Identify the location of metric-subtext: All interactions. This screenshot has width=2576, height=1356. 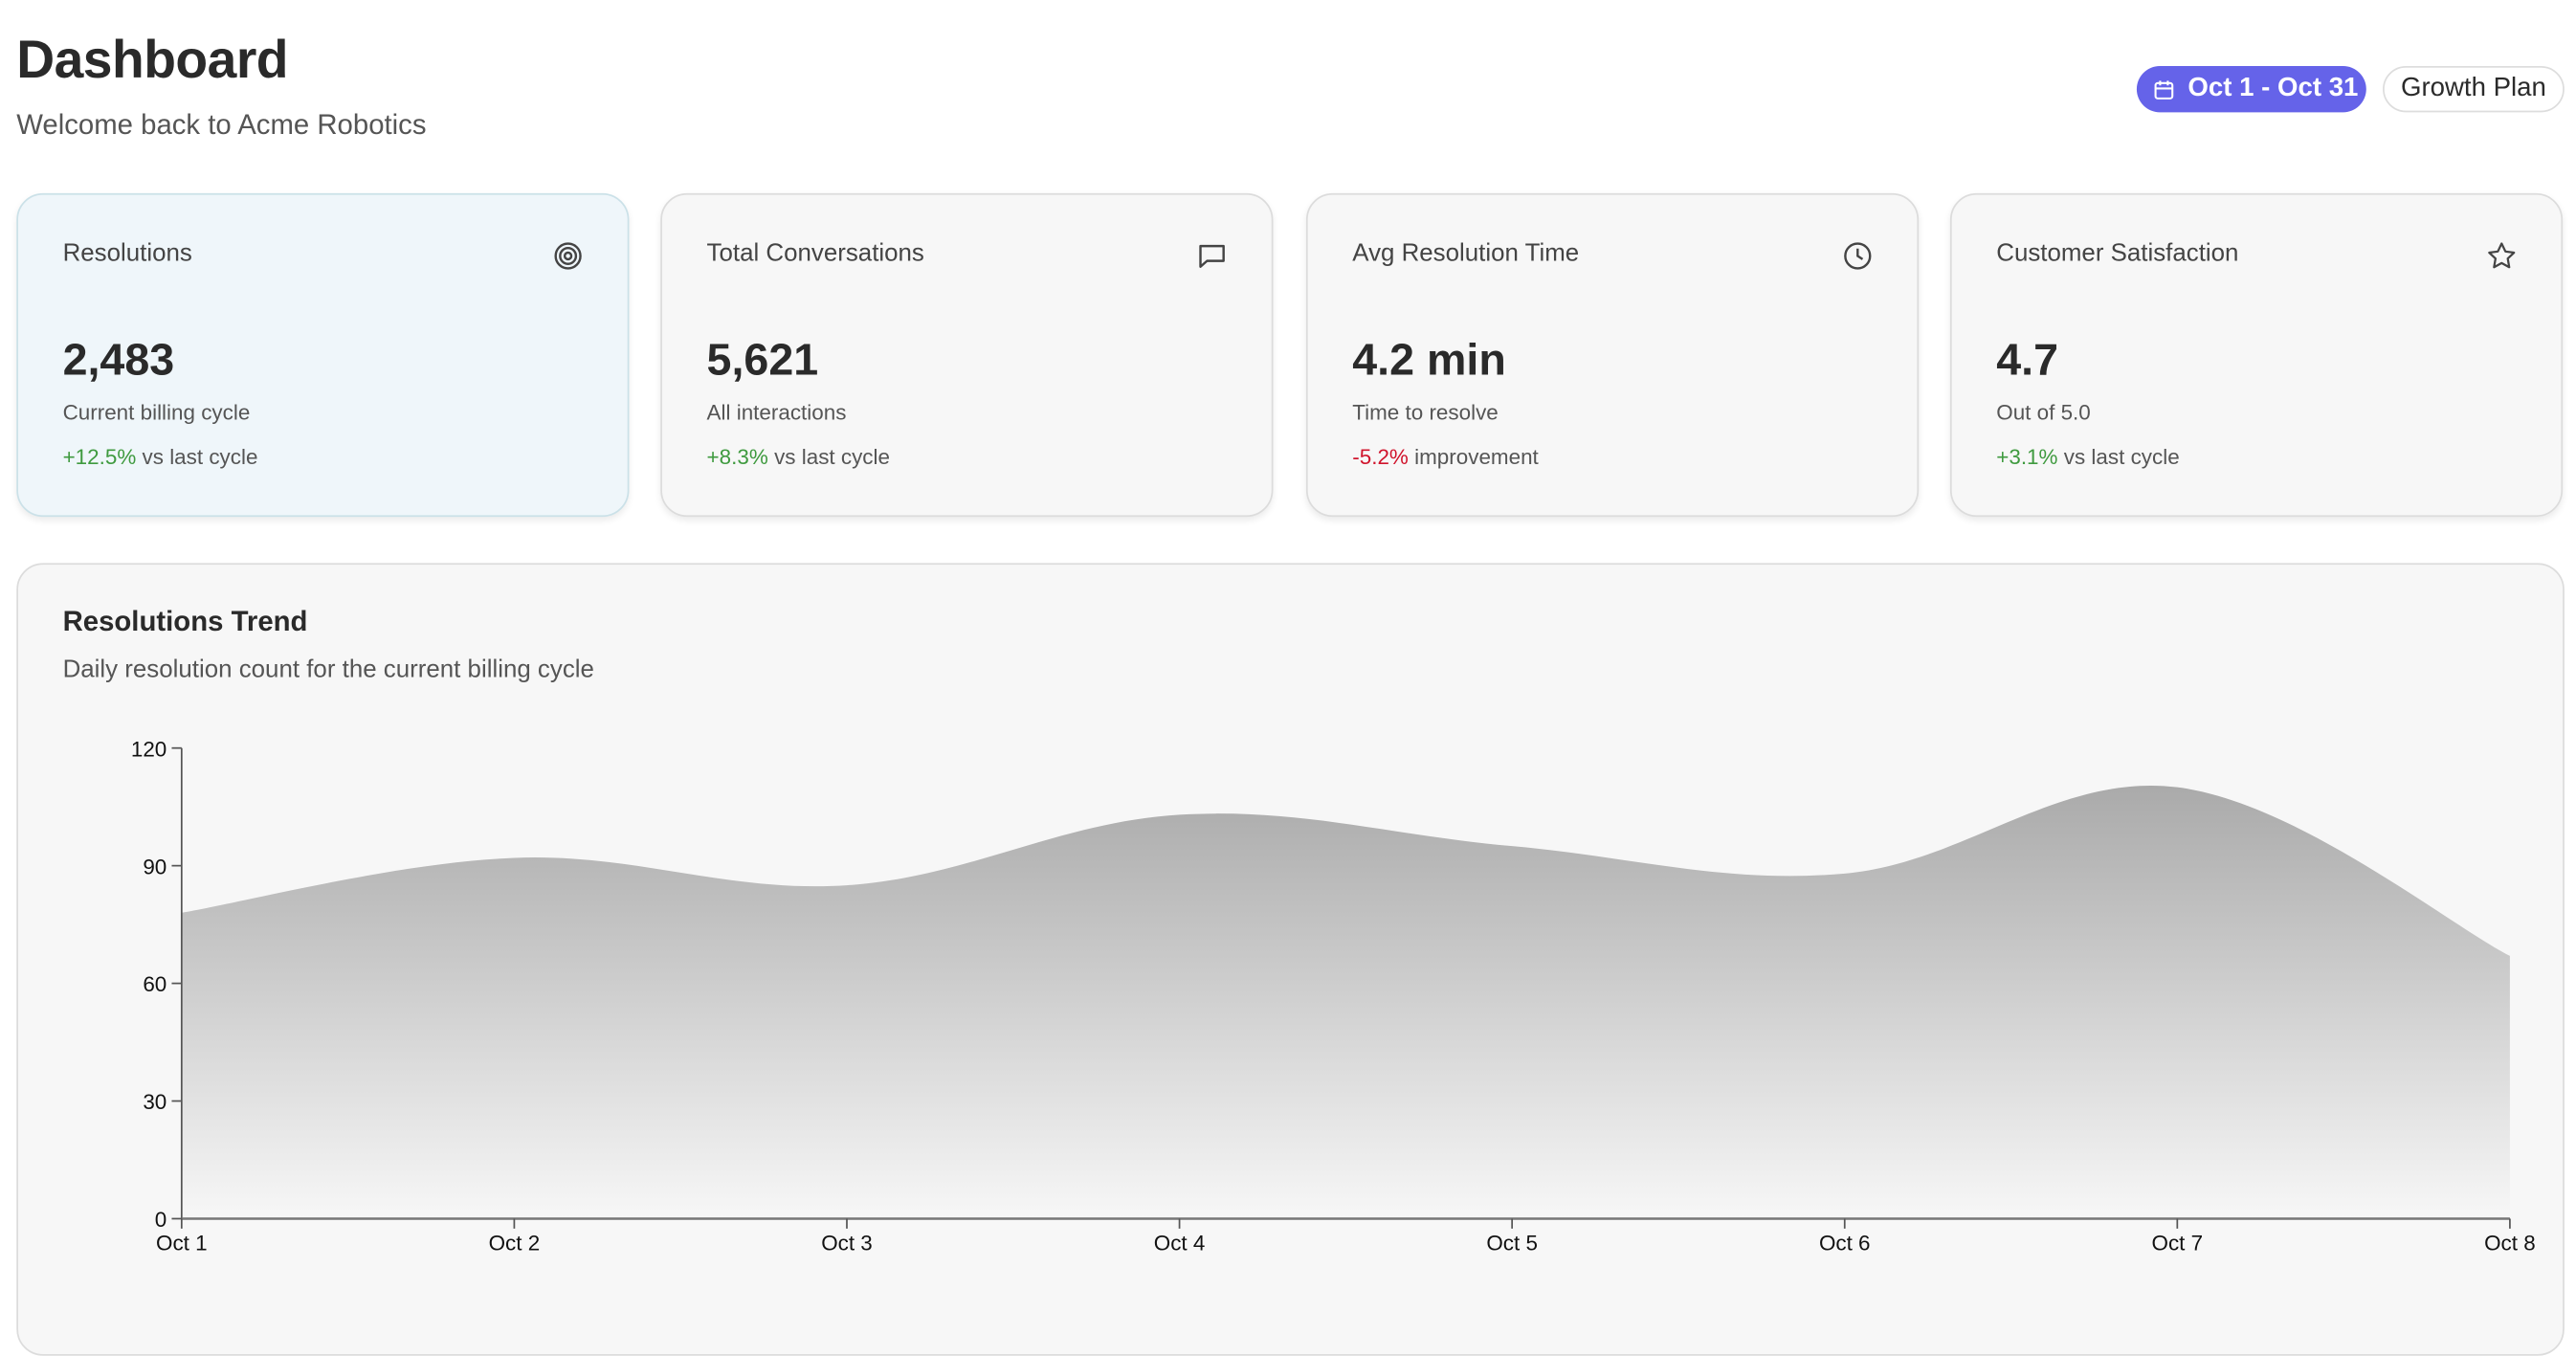
(776, 412).